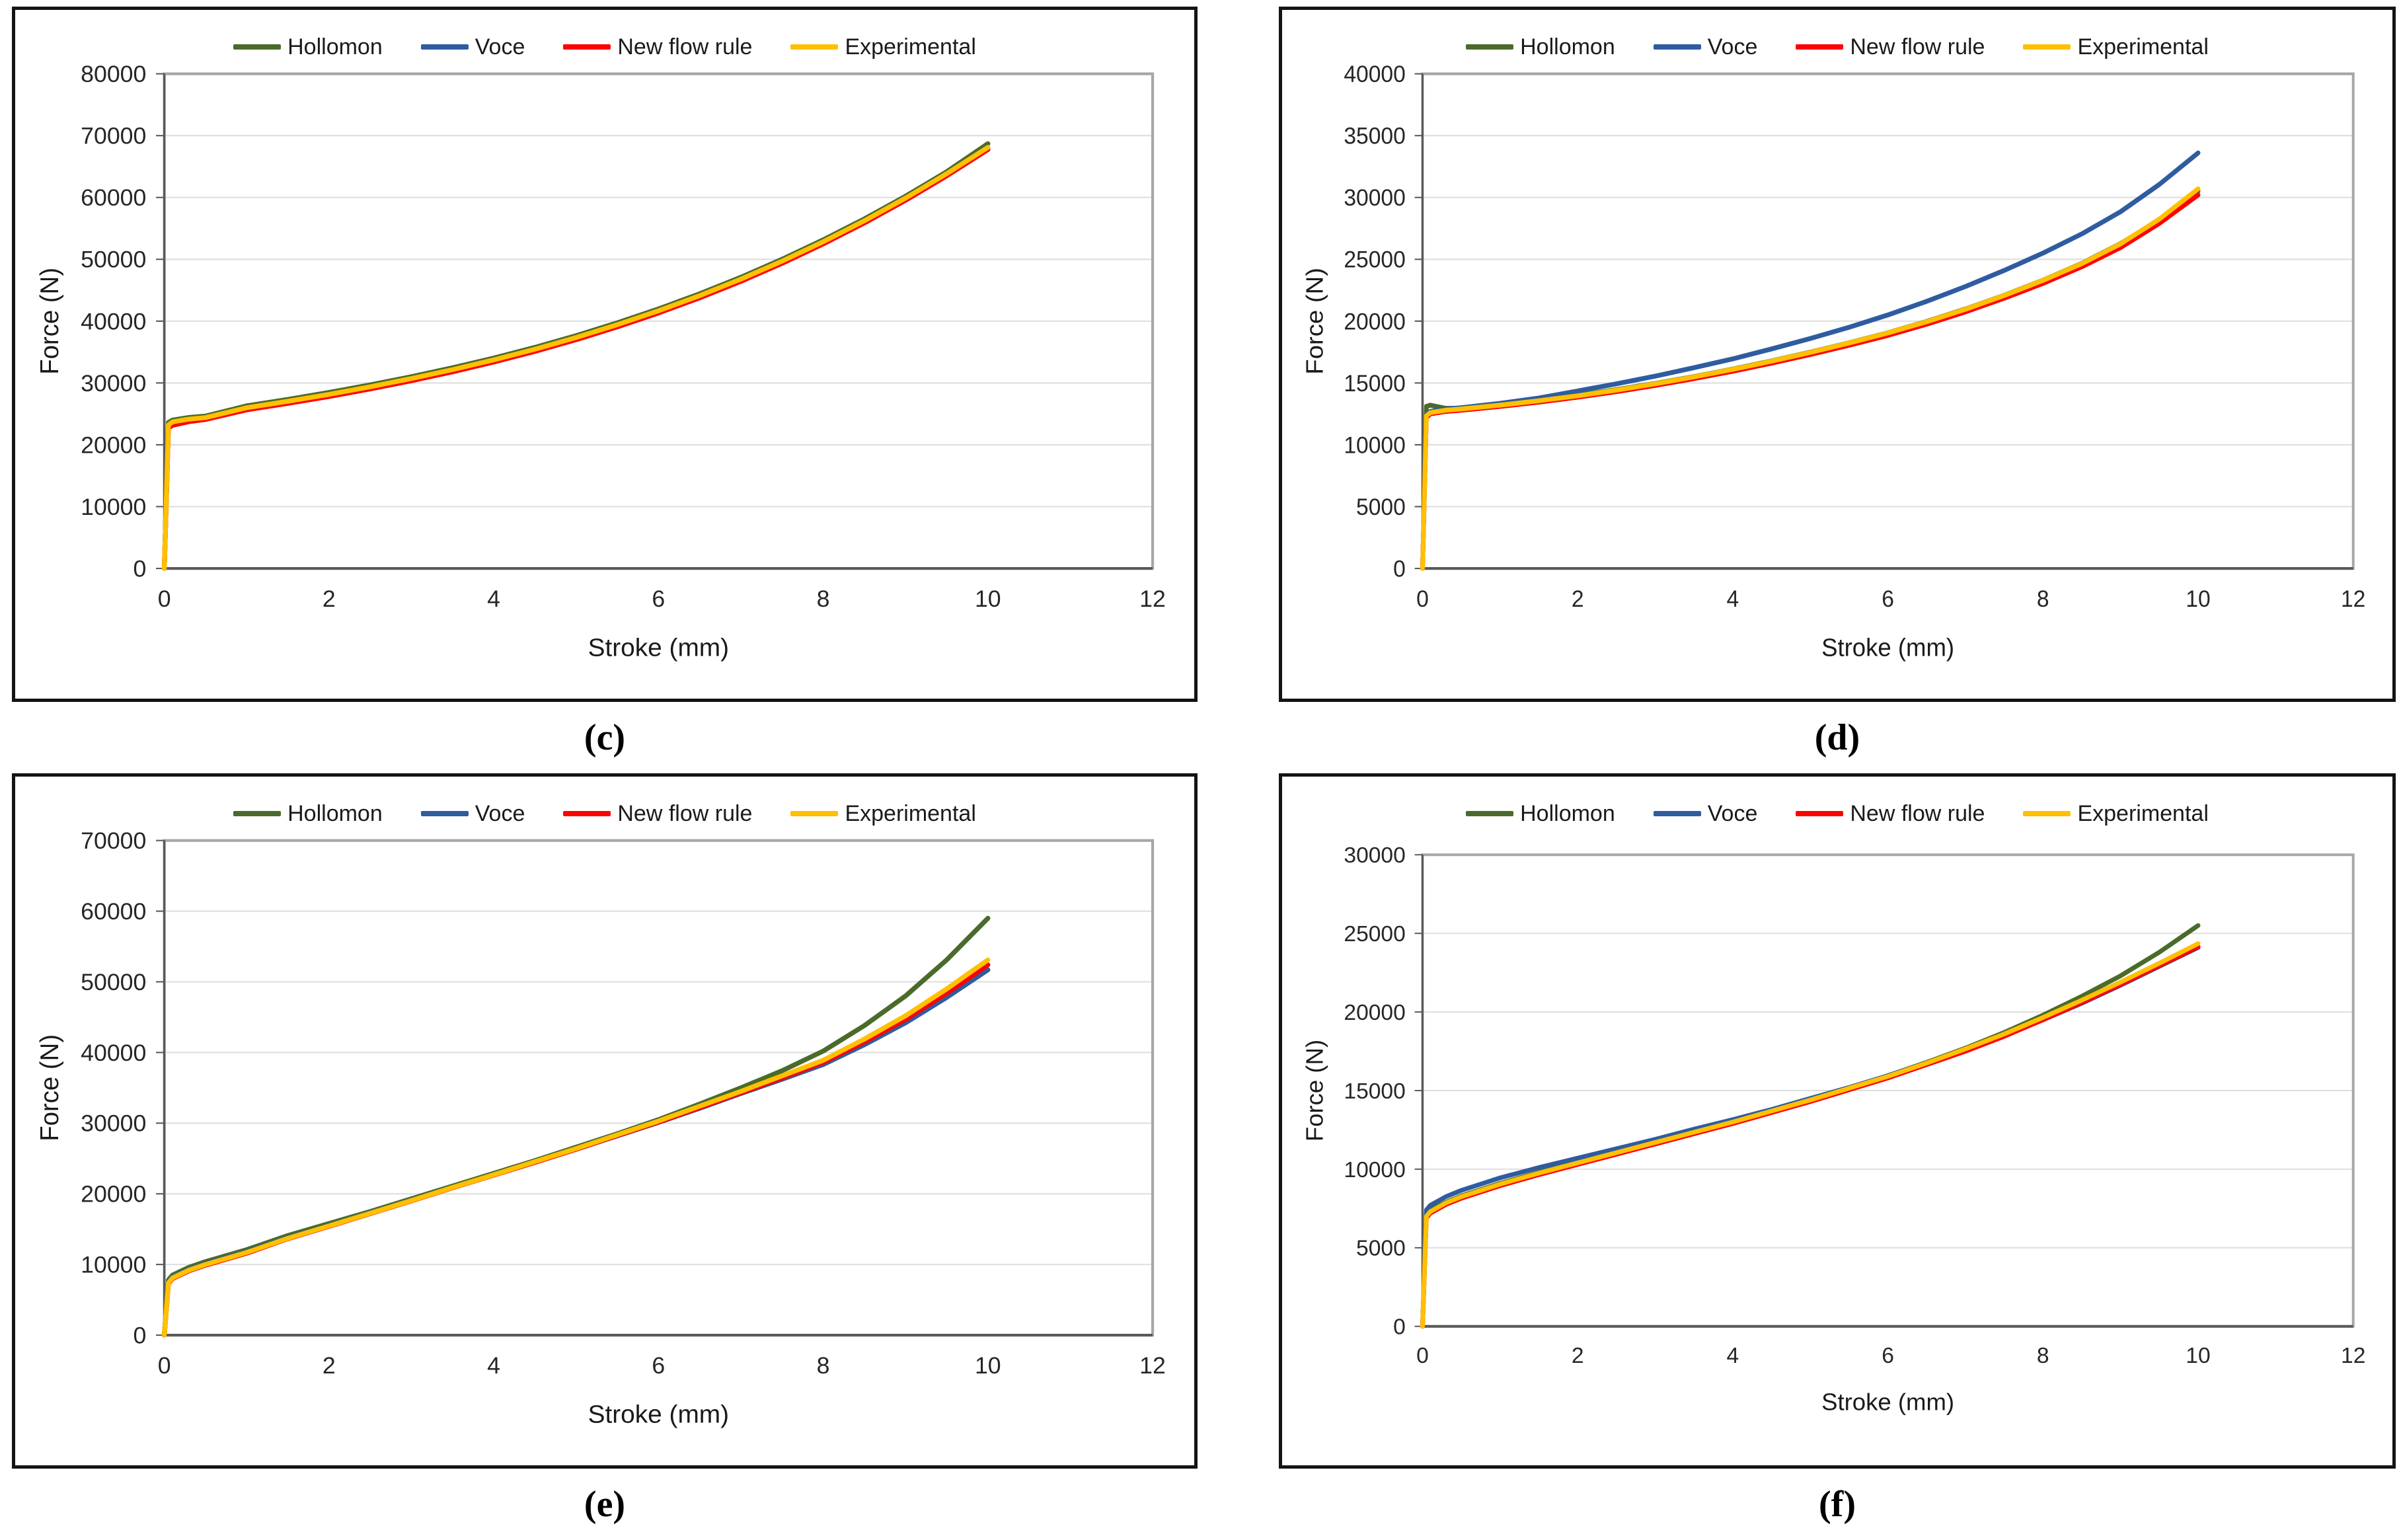 The image size is (2401, 1540). I want to click on caption-f: (f), so click(1837, 1504).